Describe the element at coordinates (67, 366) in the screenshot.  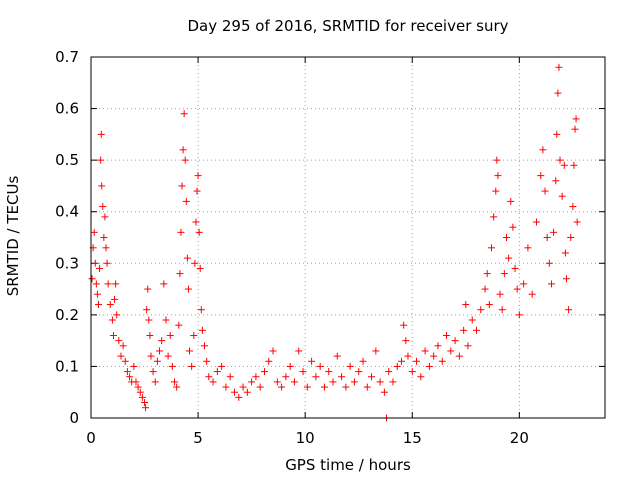
I see `y-tick-label: 0.1` at that location.